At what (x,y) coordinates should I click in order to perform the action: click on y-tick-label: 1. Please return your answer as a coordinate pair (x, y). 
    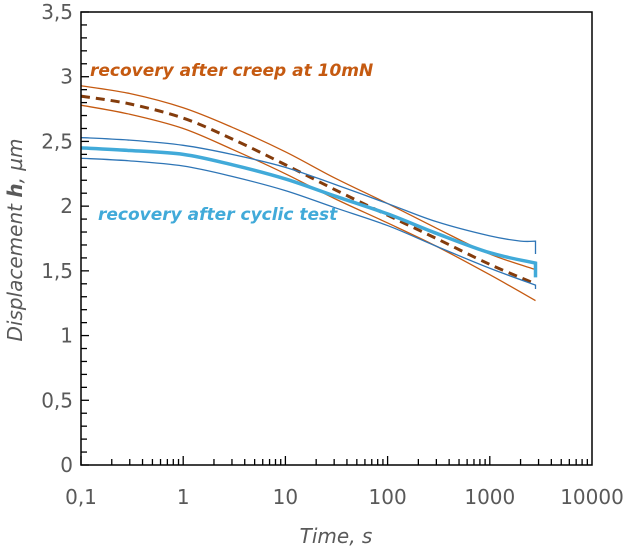
    Looking at the image, I should click on (66, 336).